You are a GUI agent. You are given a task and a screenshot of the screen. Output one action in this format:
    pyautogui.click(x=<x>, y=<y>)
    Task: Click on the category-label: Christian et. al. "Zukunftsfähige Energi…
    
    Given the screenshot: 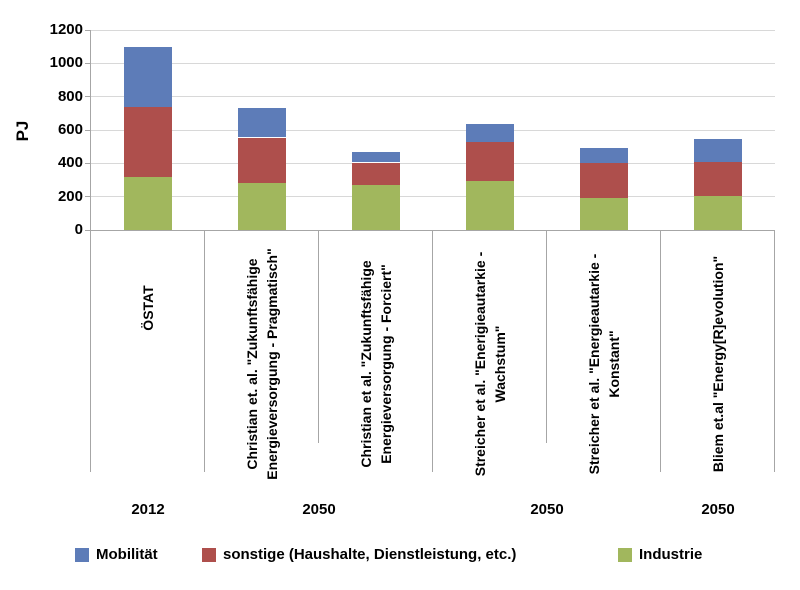 What is the action you would take?
    pyautogui.click(x=262, y=364)
    